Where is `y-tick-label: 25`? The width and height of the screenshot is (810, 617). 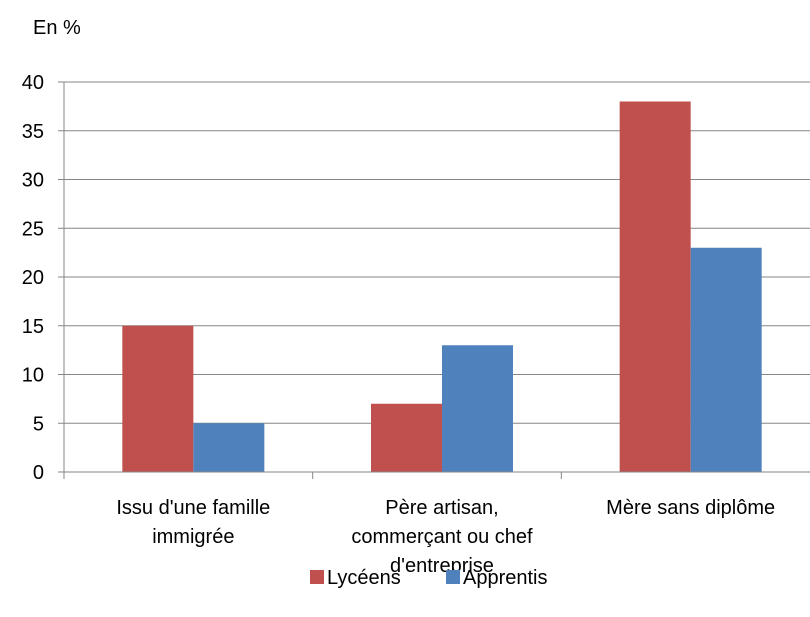 y-tick-label: 25 is located at coordinates (33, 229).